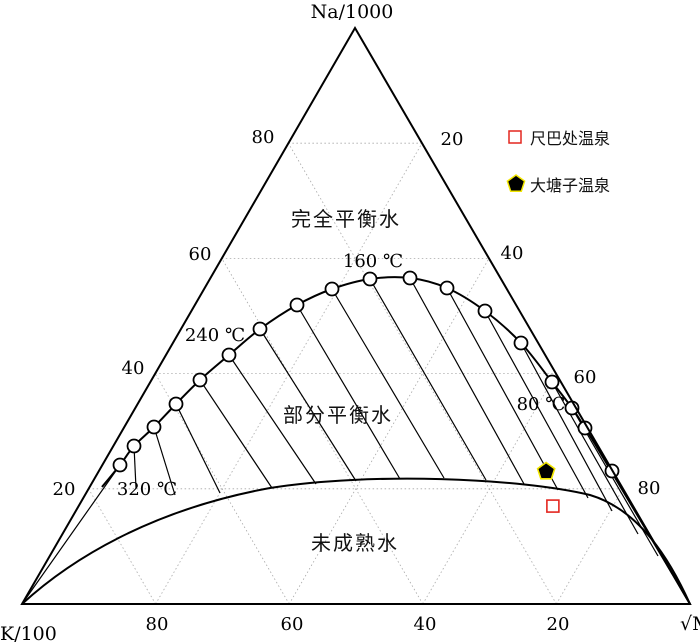 Image resolution: width=700 pixels, height=644 pixels. I want to click on region-label-partial-equilibrium: 部分平衡水, so click(338, 415).